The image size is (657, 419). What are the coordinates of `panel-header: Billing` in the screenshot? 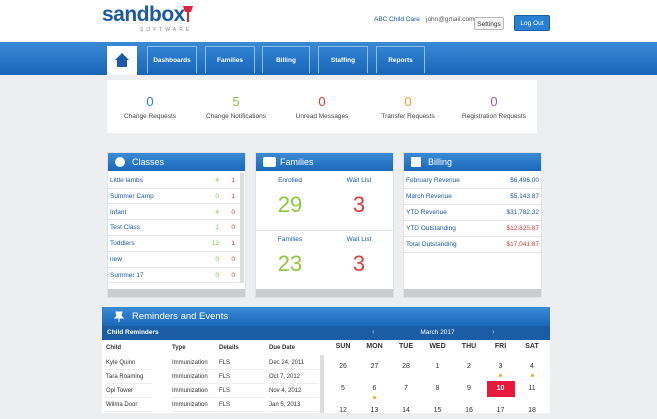 It's located at (472, 162).